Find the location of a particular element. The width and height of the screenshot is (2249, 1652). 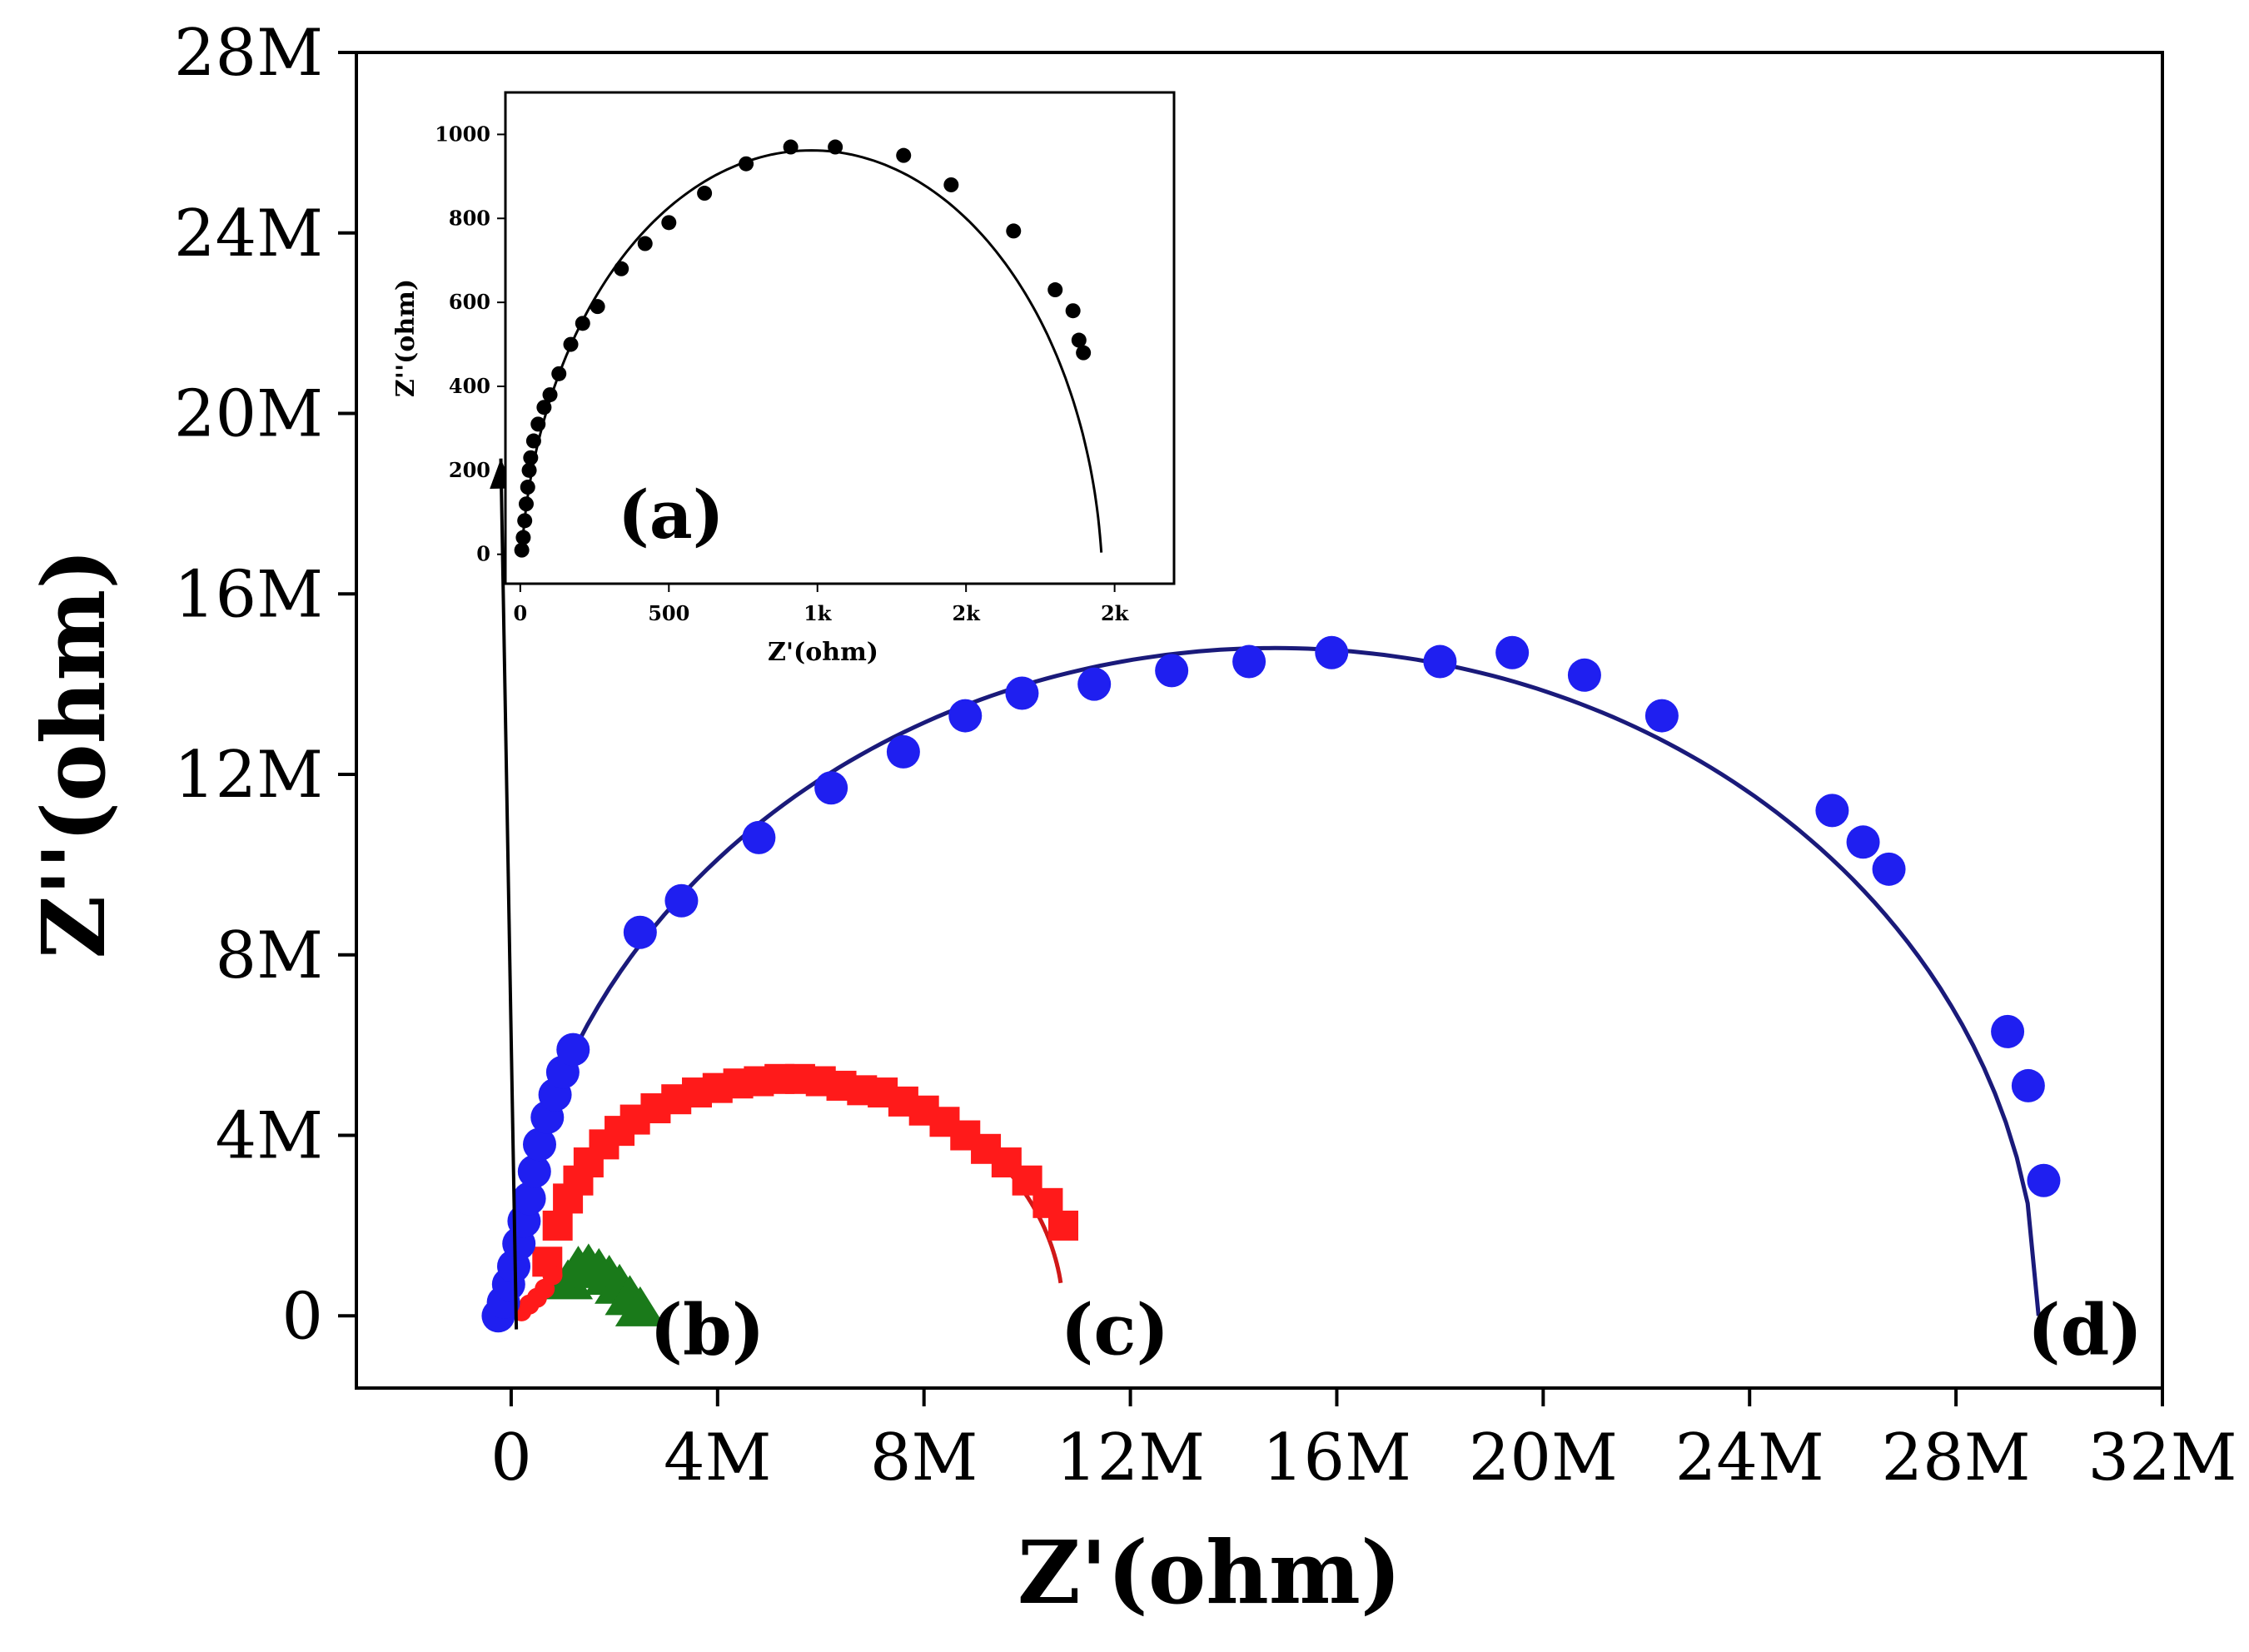

inset-y-tick-label: 600 is located at coordinates (469, 302).